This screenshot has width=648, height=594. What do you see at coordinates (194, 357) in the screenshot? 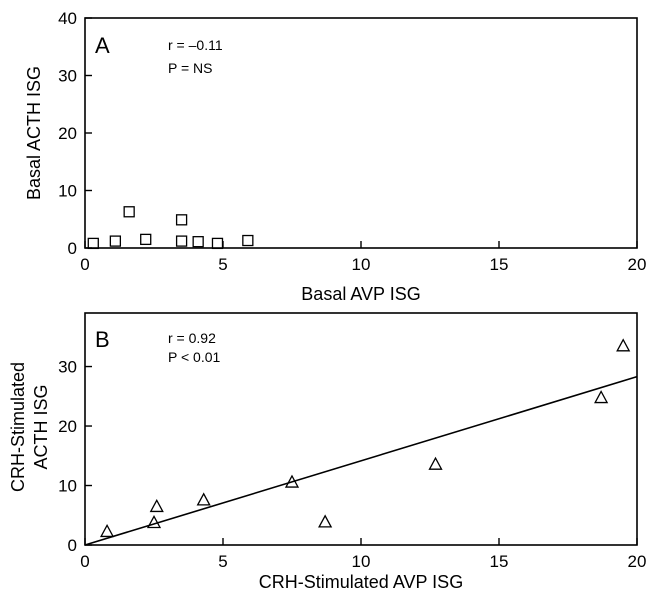
I see `panel-b-p-value: P < 0.01` at bounding box center [194, 357].